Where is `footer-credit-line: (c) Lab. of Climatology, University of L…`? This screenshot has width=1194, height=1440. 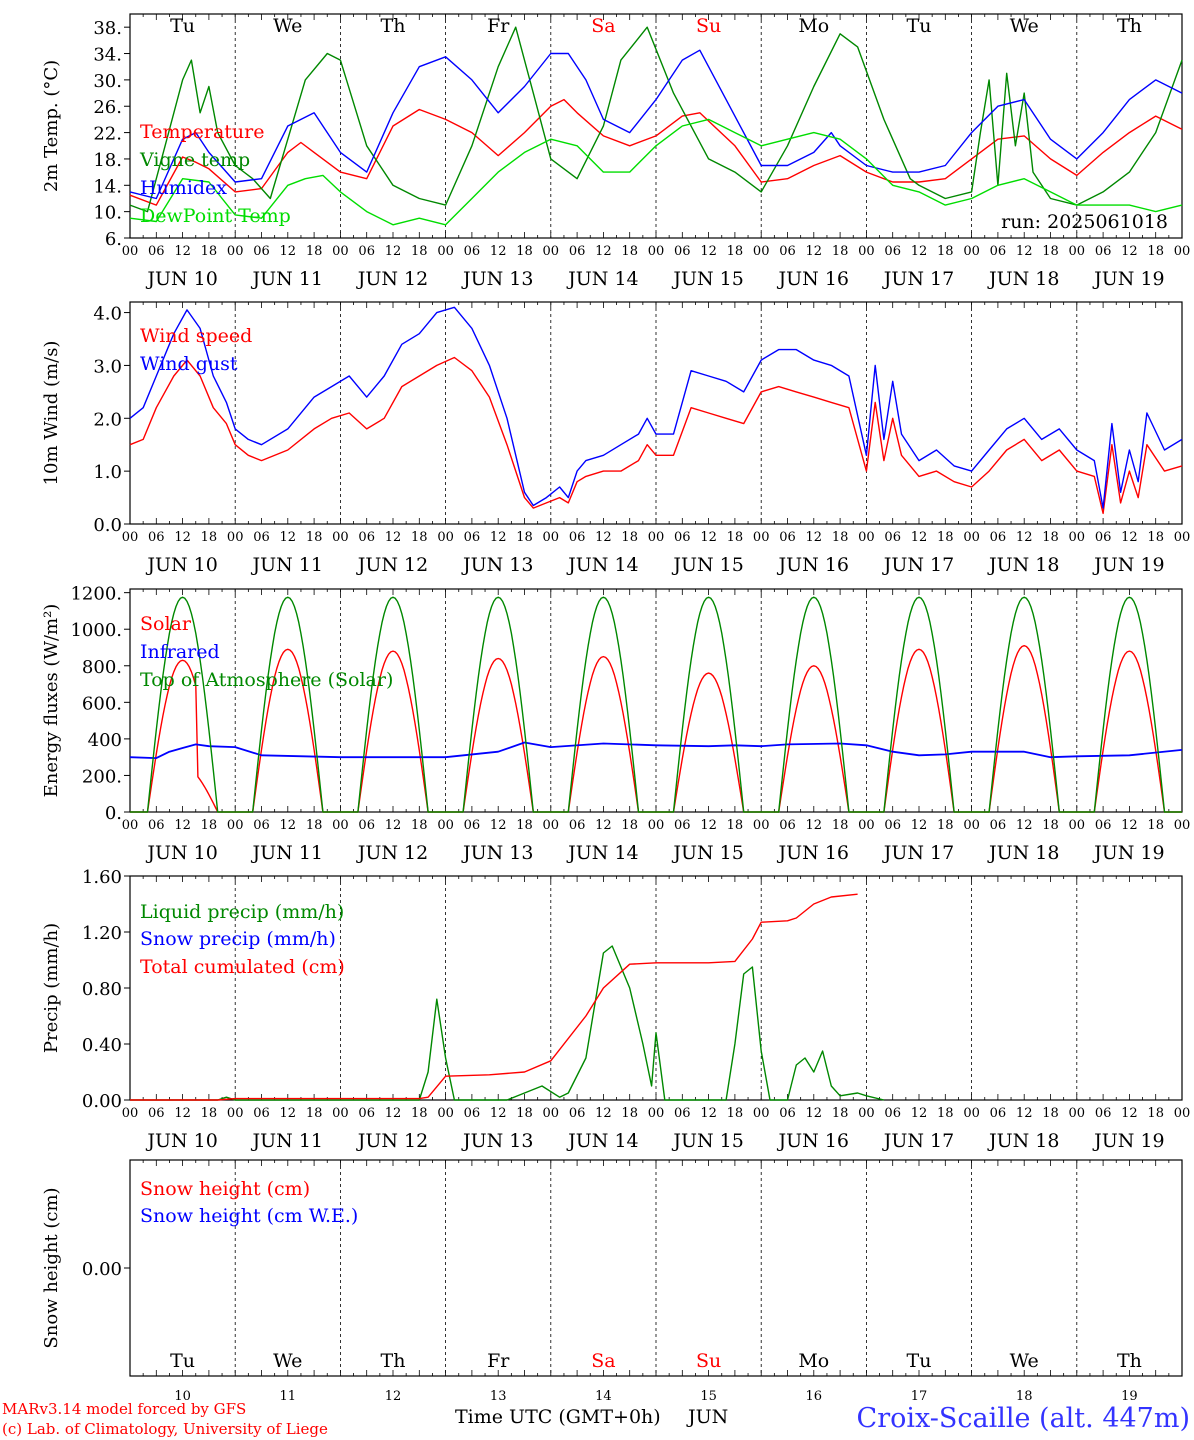
footer-credit-line: (c) Lab. of Climatology, University of L… is located at coordinates (165, 1429).